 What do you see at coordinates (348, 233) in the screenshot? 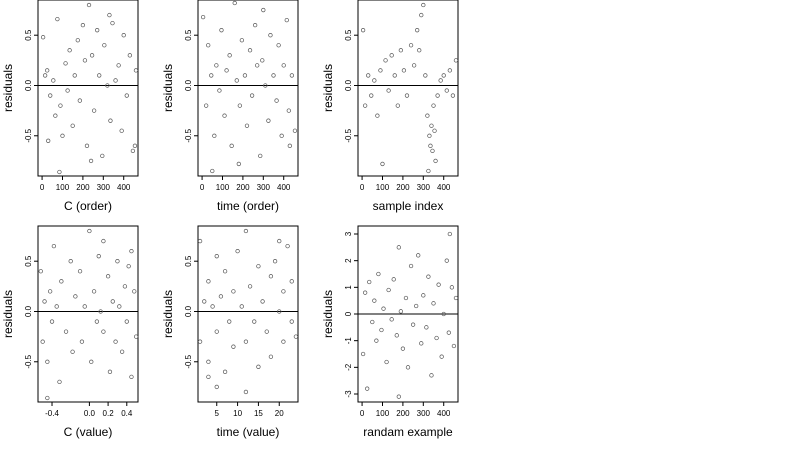
I see `y-tick-label: 3` at bounding box center [348, 233].